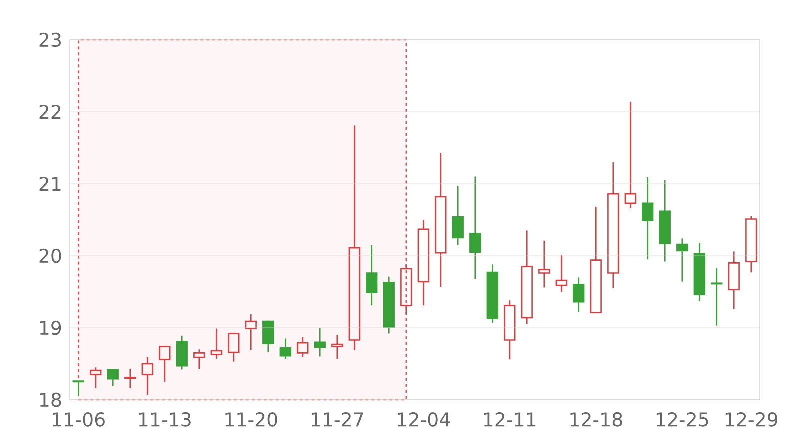 The image size is (800, 440). What do you see at coordinates (510, 419) in the screenshot?
I see `x-tick-label: 12-11` at bounding box center [510, 419].